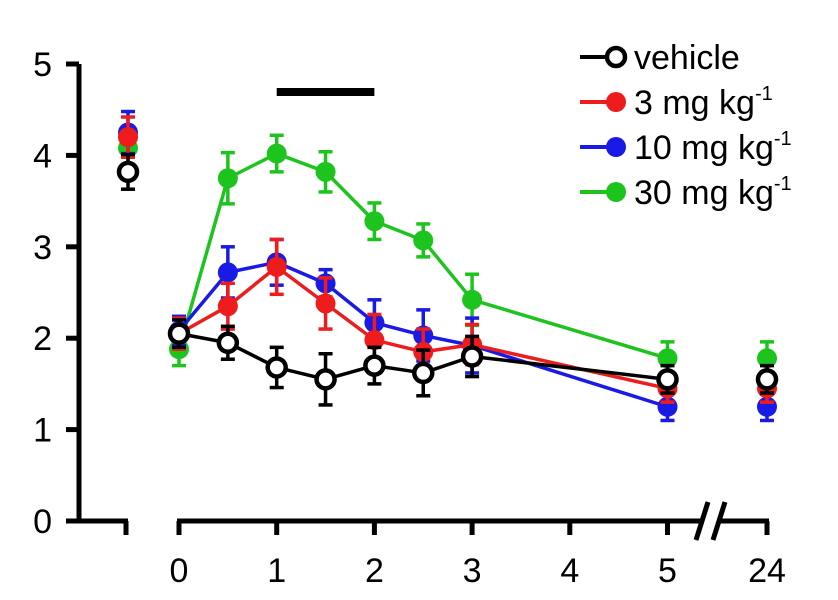 The image size is (838, 600). Describe the element at coordinates (667, 571) in the screenshot. I see `x-tick-label: 5` at that location.